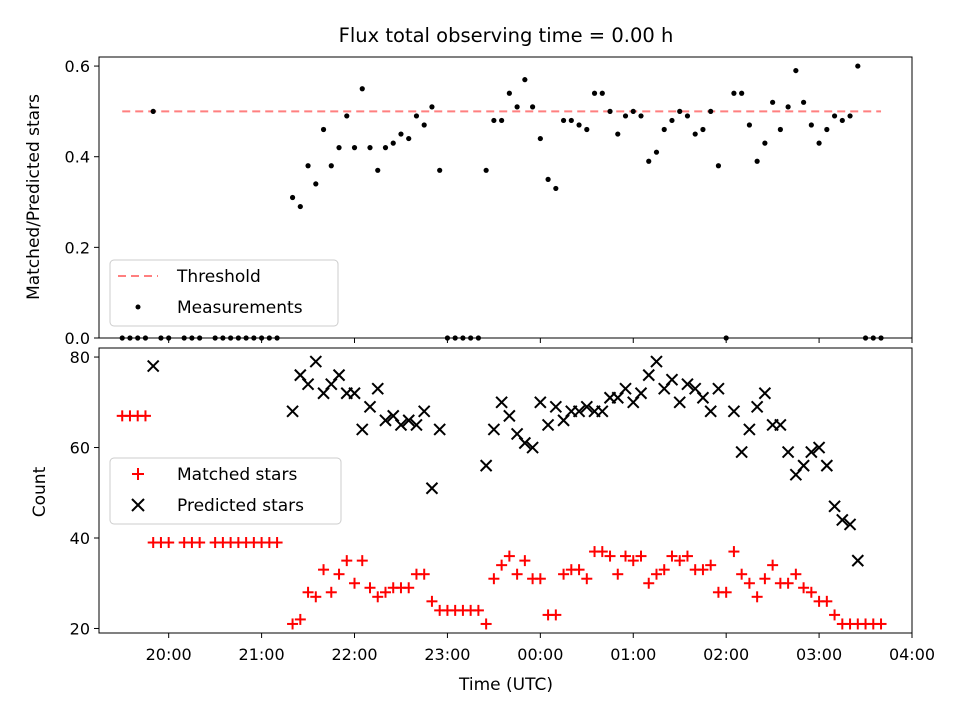  I want to click on x-tick-label: 04:00, so click(912, 654).